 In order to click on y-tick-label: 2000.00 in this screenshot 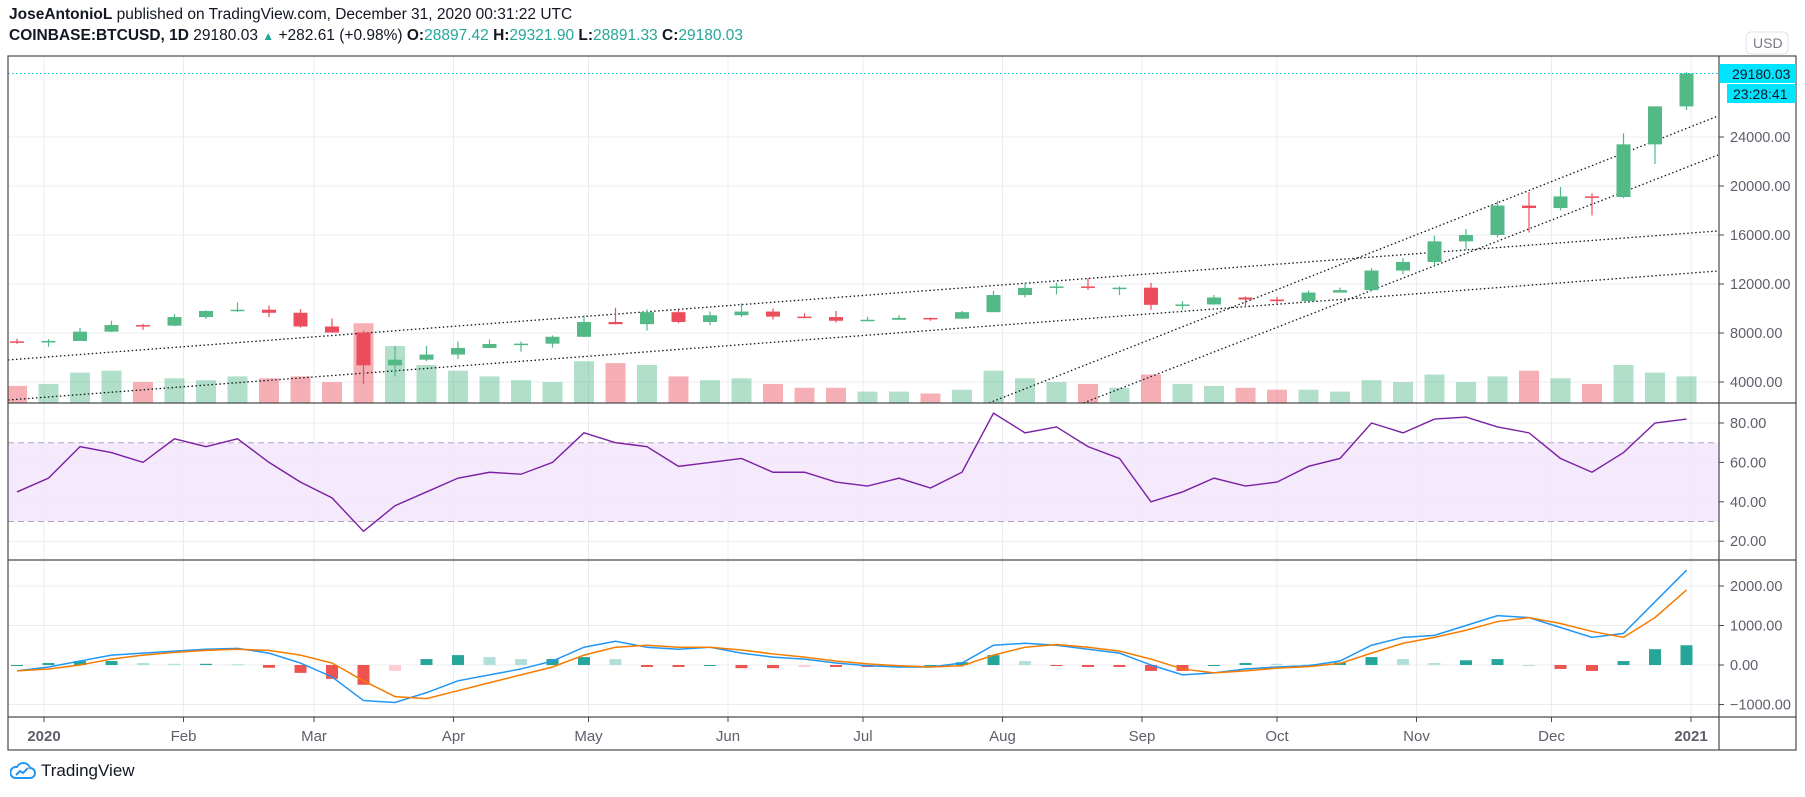, I will do `click(1756, 587)`.